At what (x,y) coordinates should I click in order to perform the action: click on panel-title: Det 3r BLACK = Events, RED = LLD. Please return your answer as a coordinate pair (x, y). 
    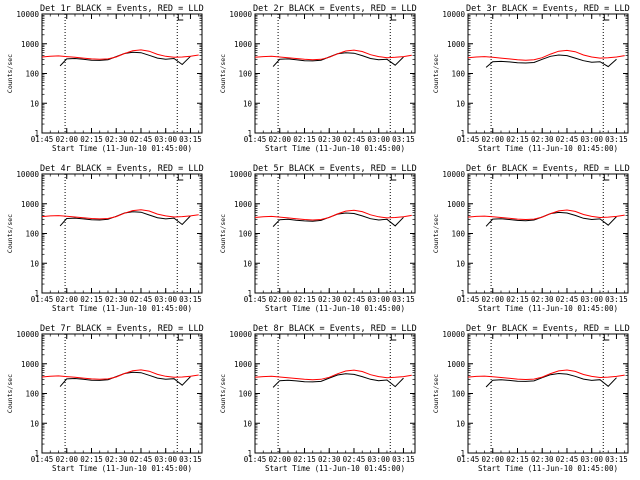
    Looking at the image, I should click on (548, 9).